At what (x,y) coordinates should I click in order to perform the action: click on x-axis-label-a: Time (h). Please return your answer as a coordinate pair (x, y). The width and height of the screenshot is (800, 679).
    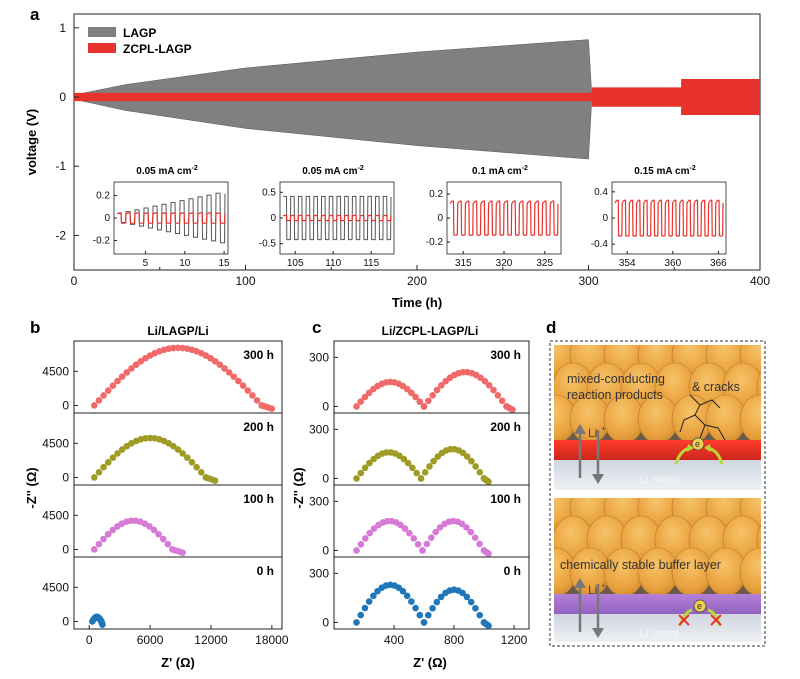
    Looking at the image, I should click on (417, 302).